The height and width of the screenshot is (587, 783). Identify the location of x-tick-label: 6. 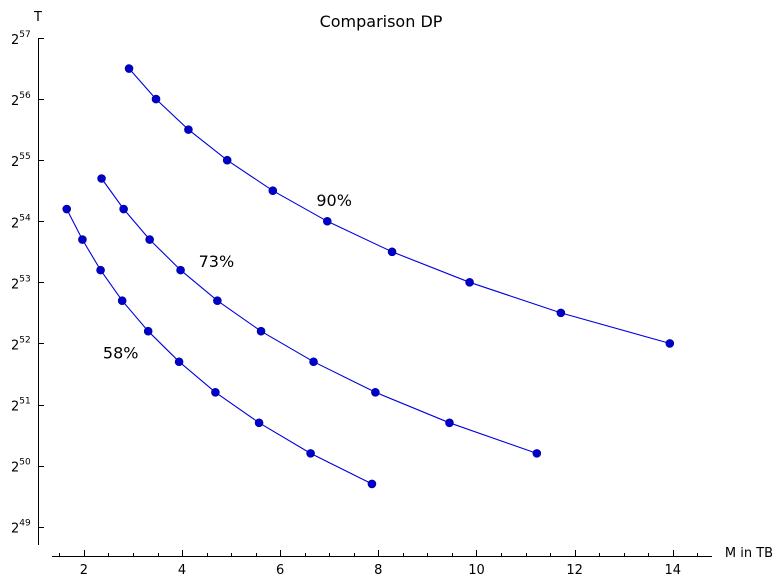
(280, 570).